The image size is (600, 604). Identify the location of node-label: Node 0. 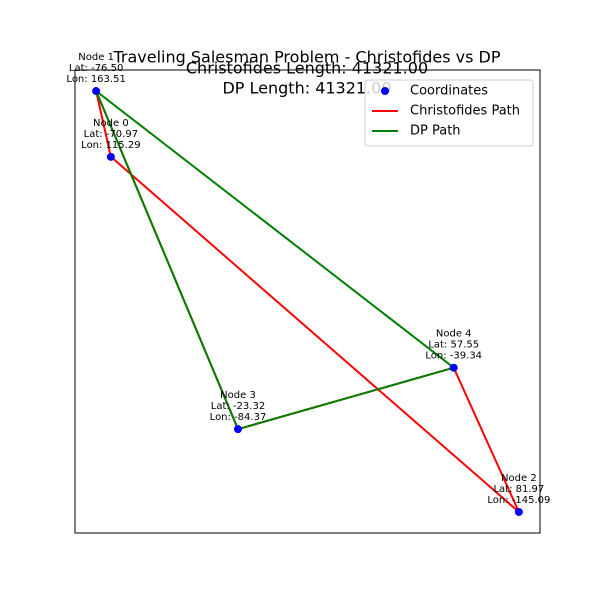
(111, 123).